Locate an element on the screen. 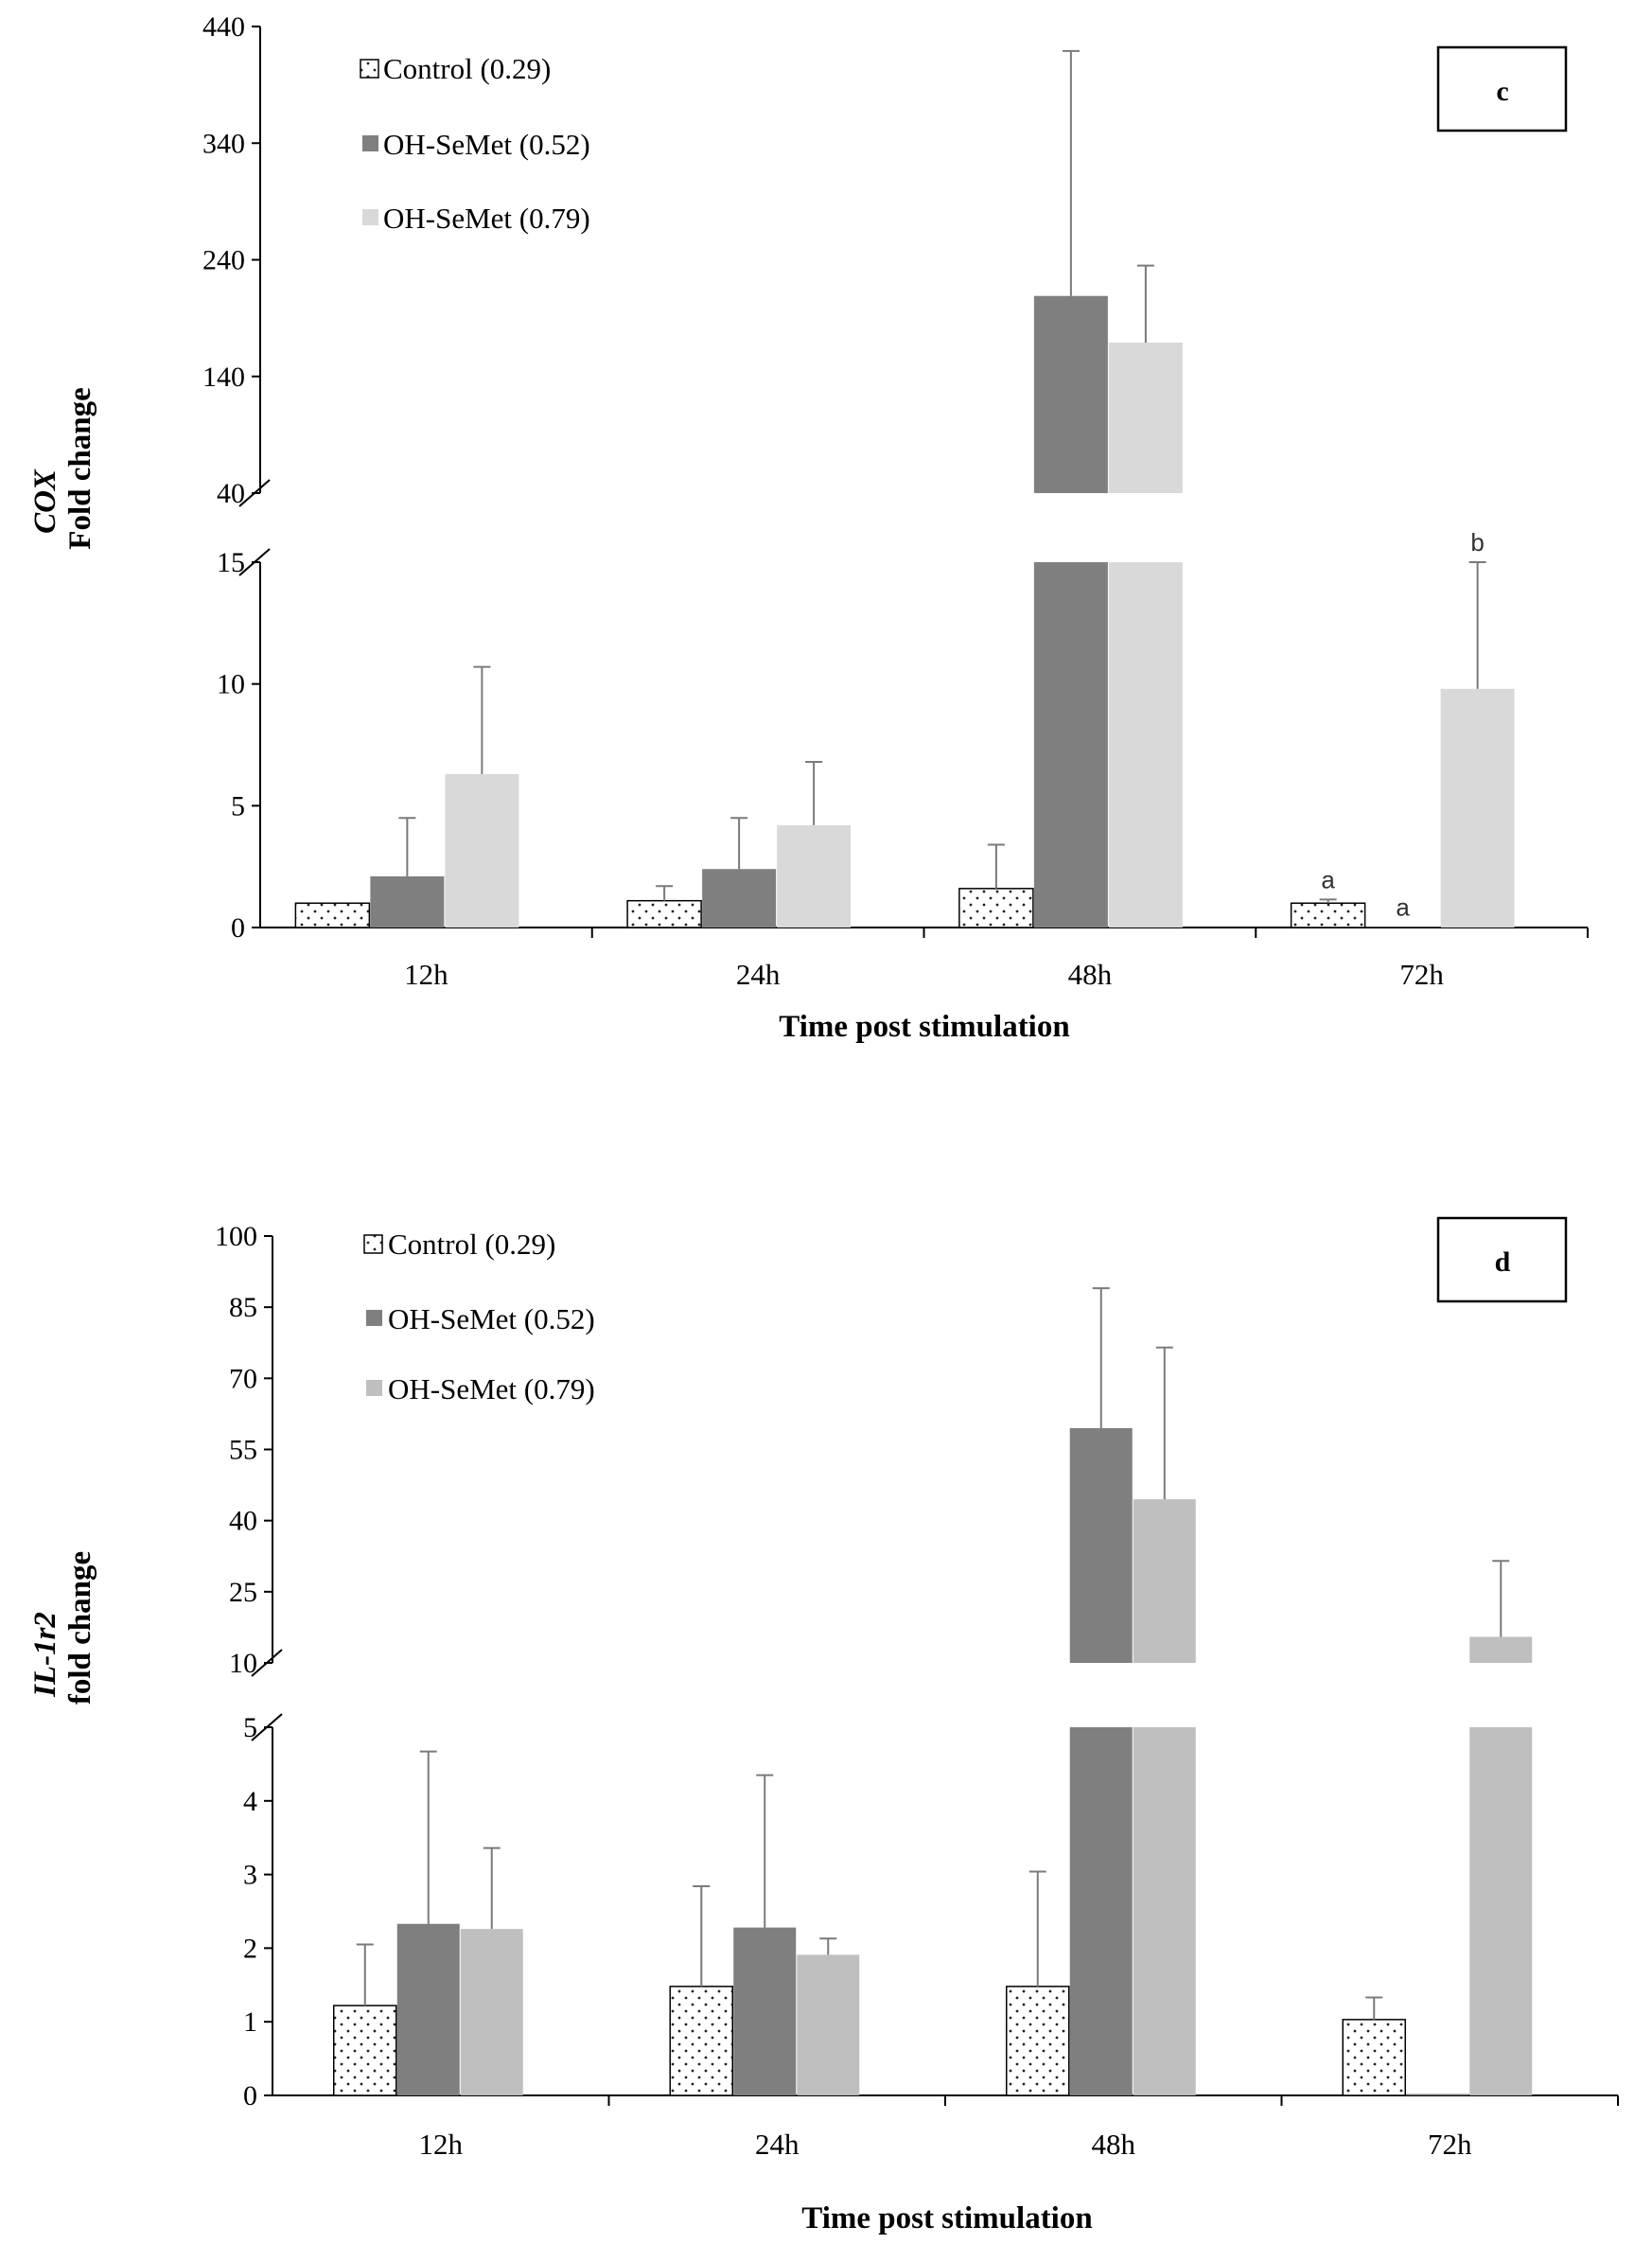  c-x-tick-label: 12h is located at coordinates (426, 974).